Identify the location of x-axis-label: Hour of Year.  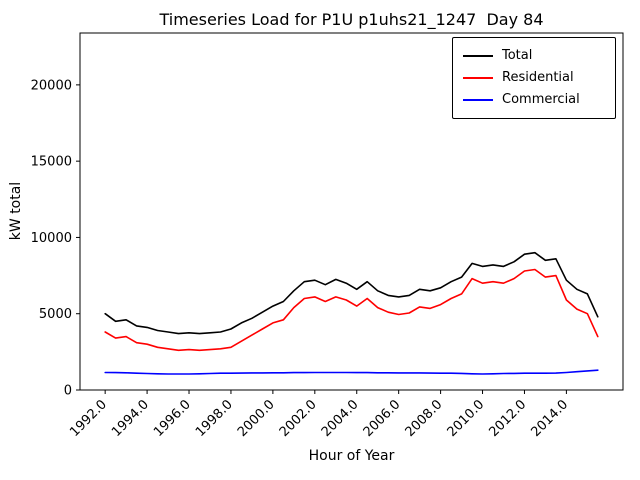
(351, 456).